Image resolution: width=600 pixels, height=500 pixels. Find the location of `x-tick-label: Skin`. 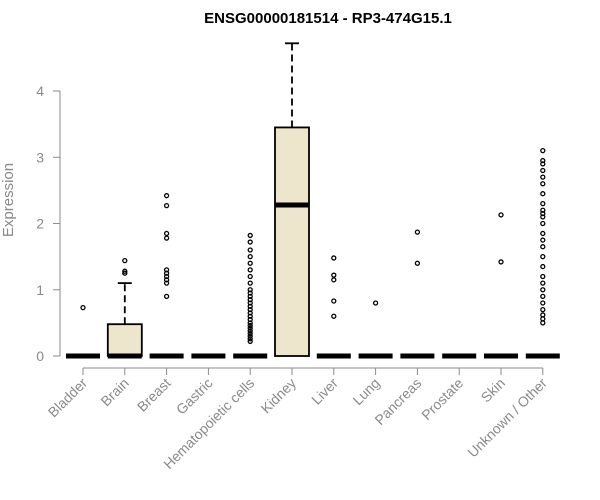

x-tick-label: Skin is located at coordinates (493, 390).